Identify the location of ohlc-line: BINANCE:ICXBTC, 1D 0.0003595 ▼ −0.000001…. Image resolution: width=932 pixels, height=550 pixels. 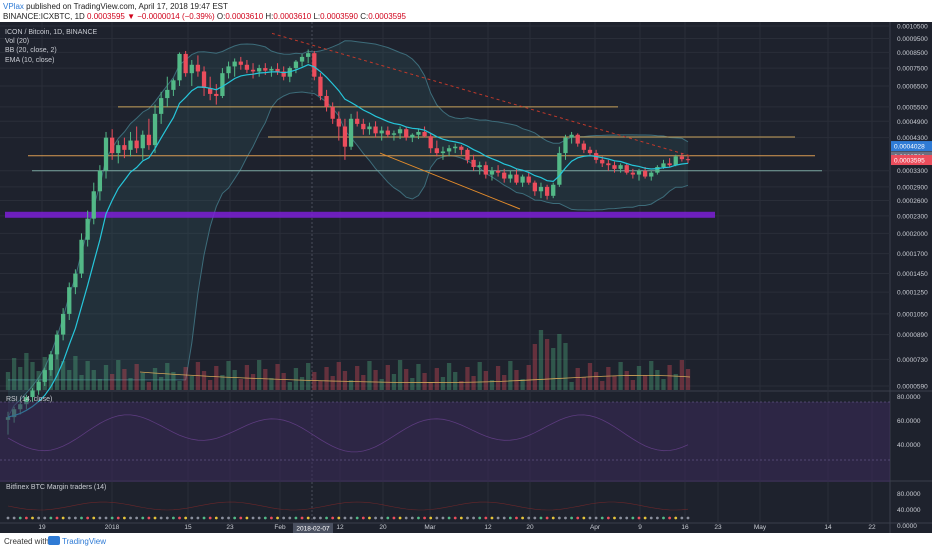
(204, 16).